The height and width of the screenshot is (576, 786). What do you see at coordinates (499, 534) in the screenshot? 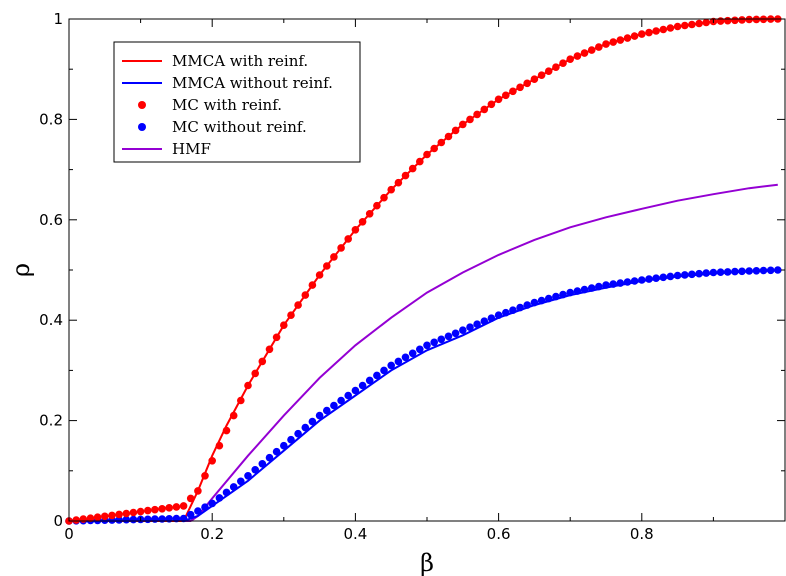
I see `x-tick-label: 0.6` at bounding box center [499, 534].